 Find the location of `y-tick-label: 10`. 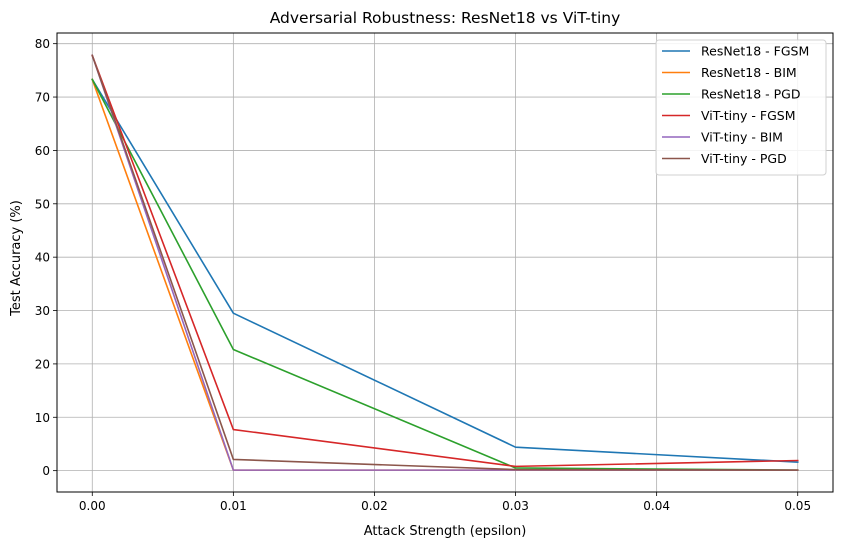

y-tick-label: 10 is located at coordinates (42, 418).